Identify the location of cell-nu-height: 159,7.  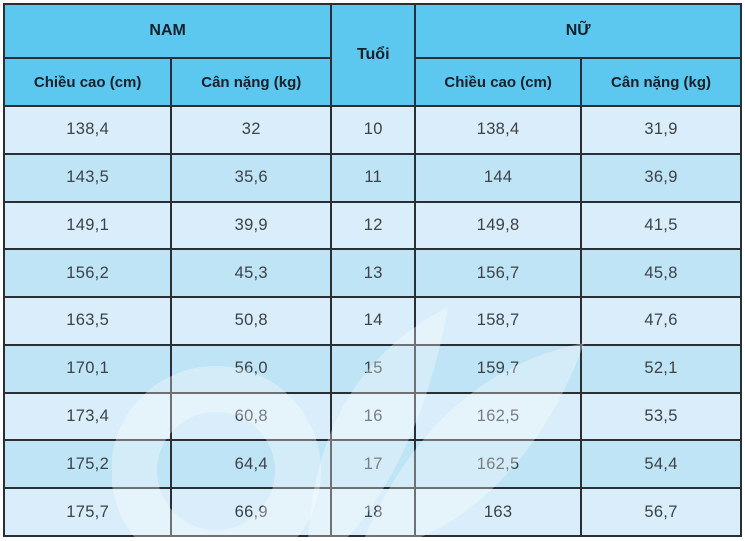
(498, 368).